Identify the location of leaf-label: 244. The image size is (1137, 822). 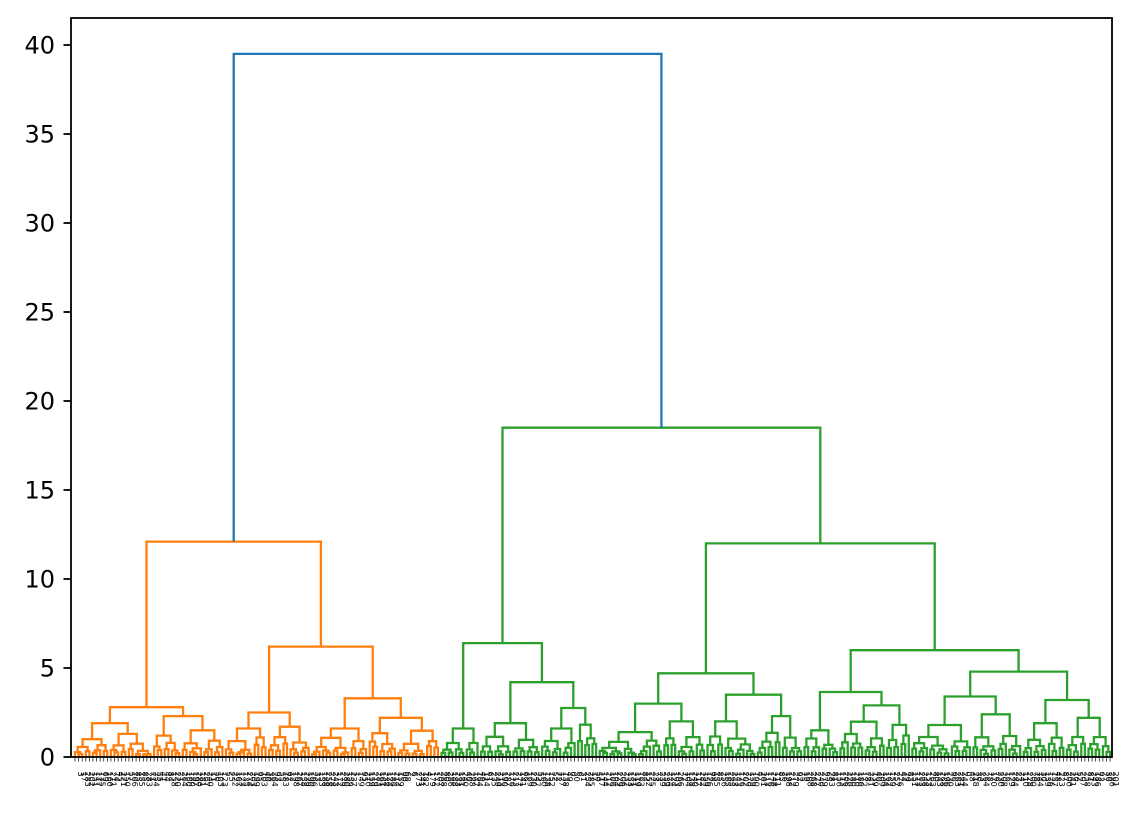
(964, 779).